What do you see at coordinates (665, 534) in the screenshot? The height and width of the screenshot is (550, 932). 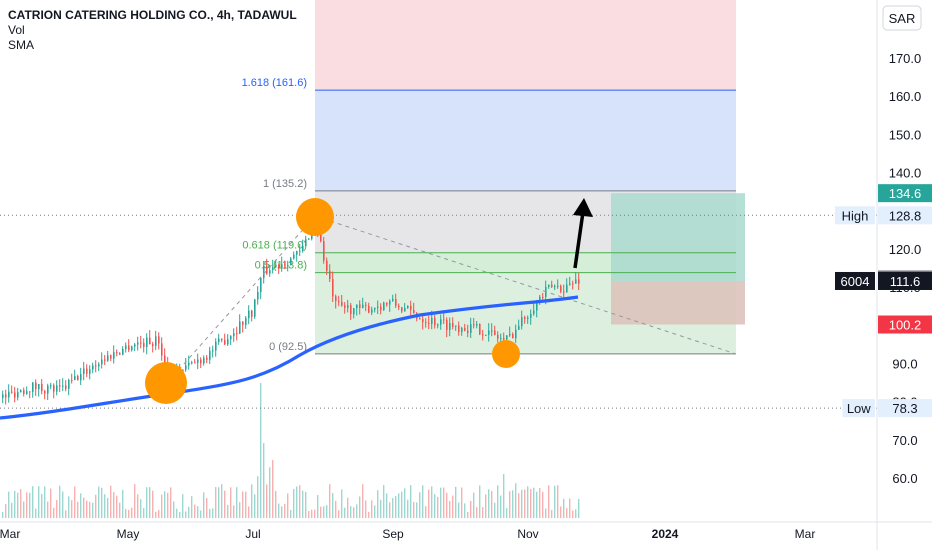 I see `time-tick-label: 2024` at bounding box center [665, 534].